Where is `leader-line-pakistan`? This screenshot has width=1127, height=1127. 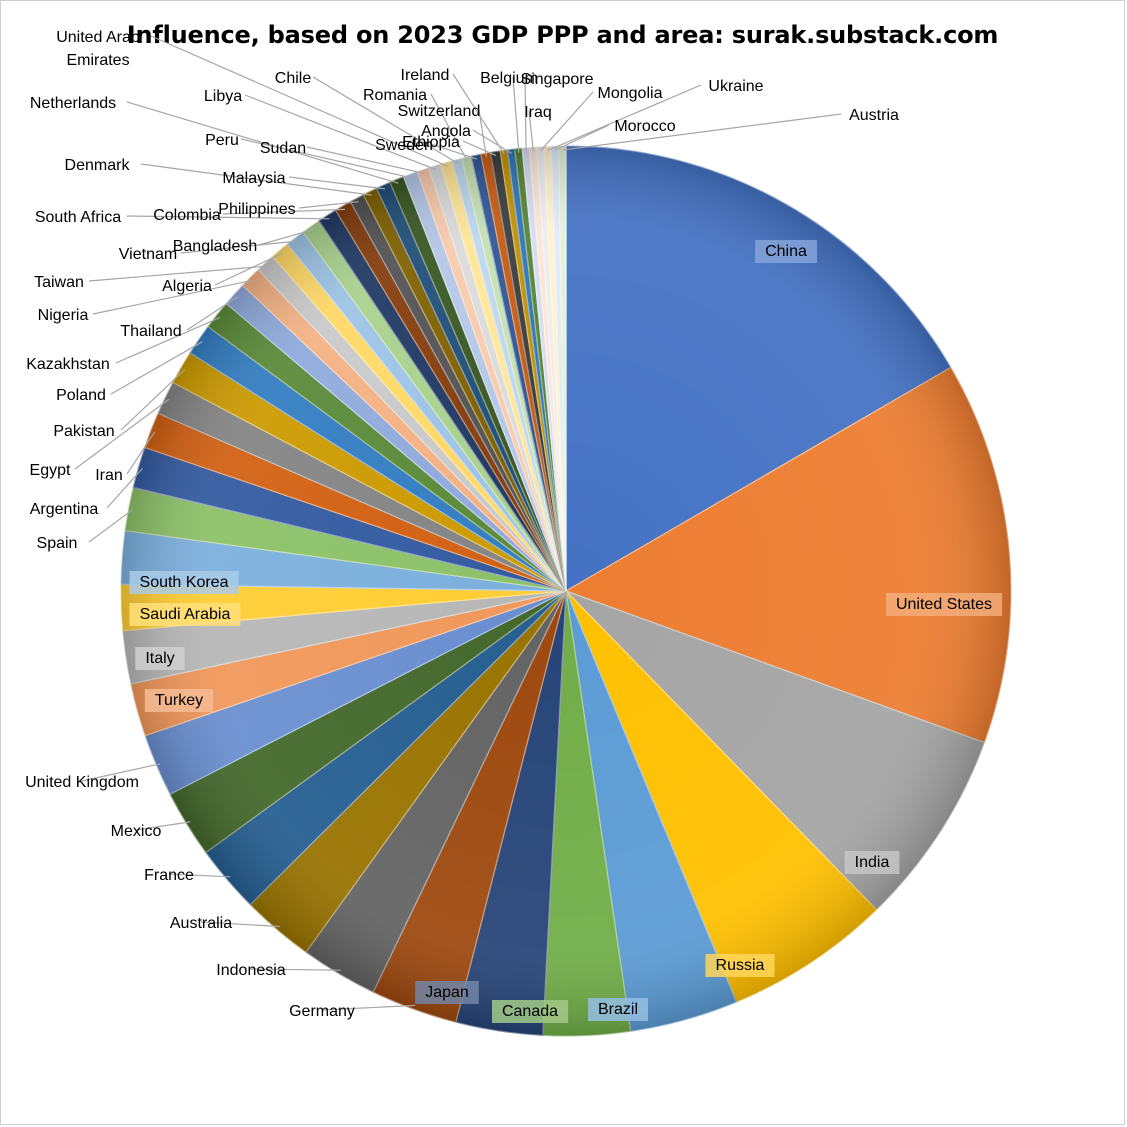 leader-line-pakistan is located at coordinates (153, 400).